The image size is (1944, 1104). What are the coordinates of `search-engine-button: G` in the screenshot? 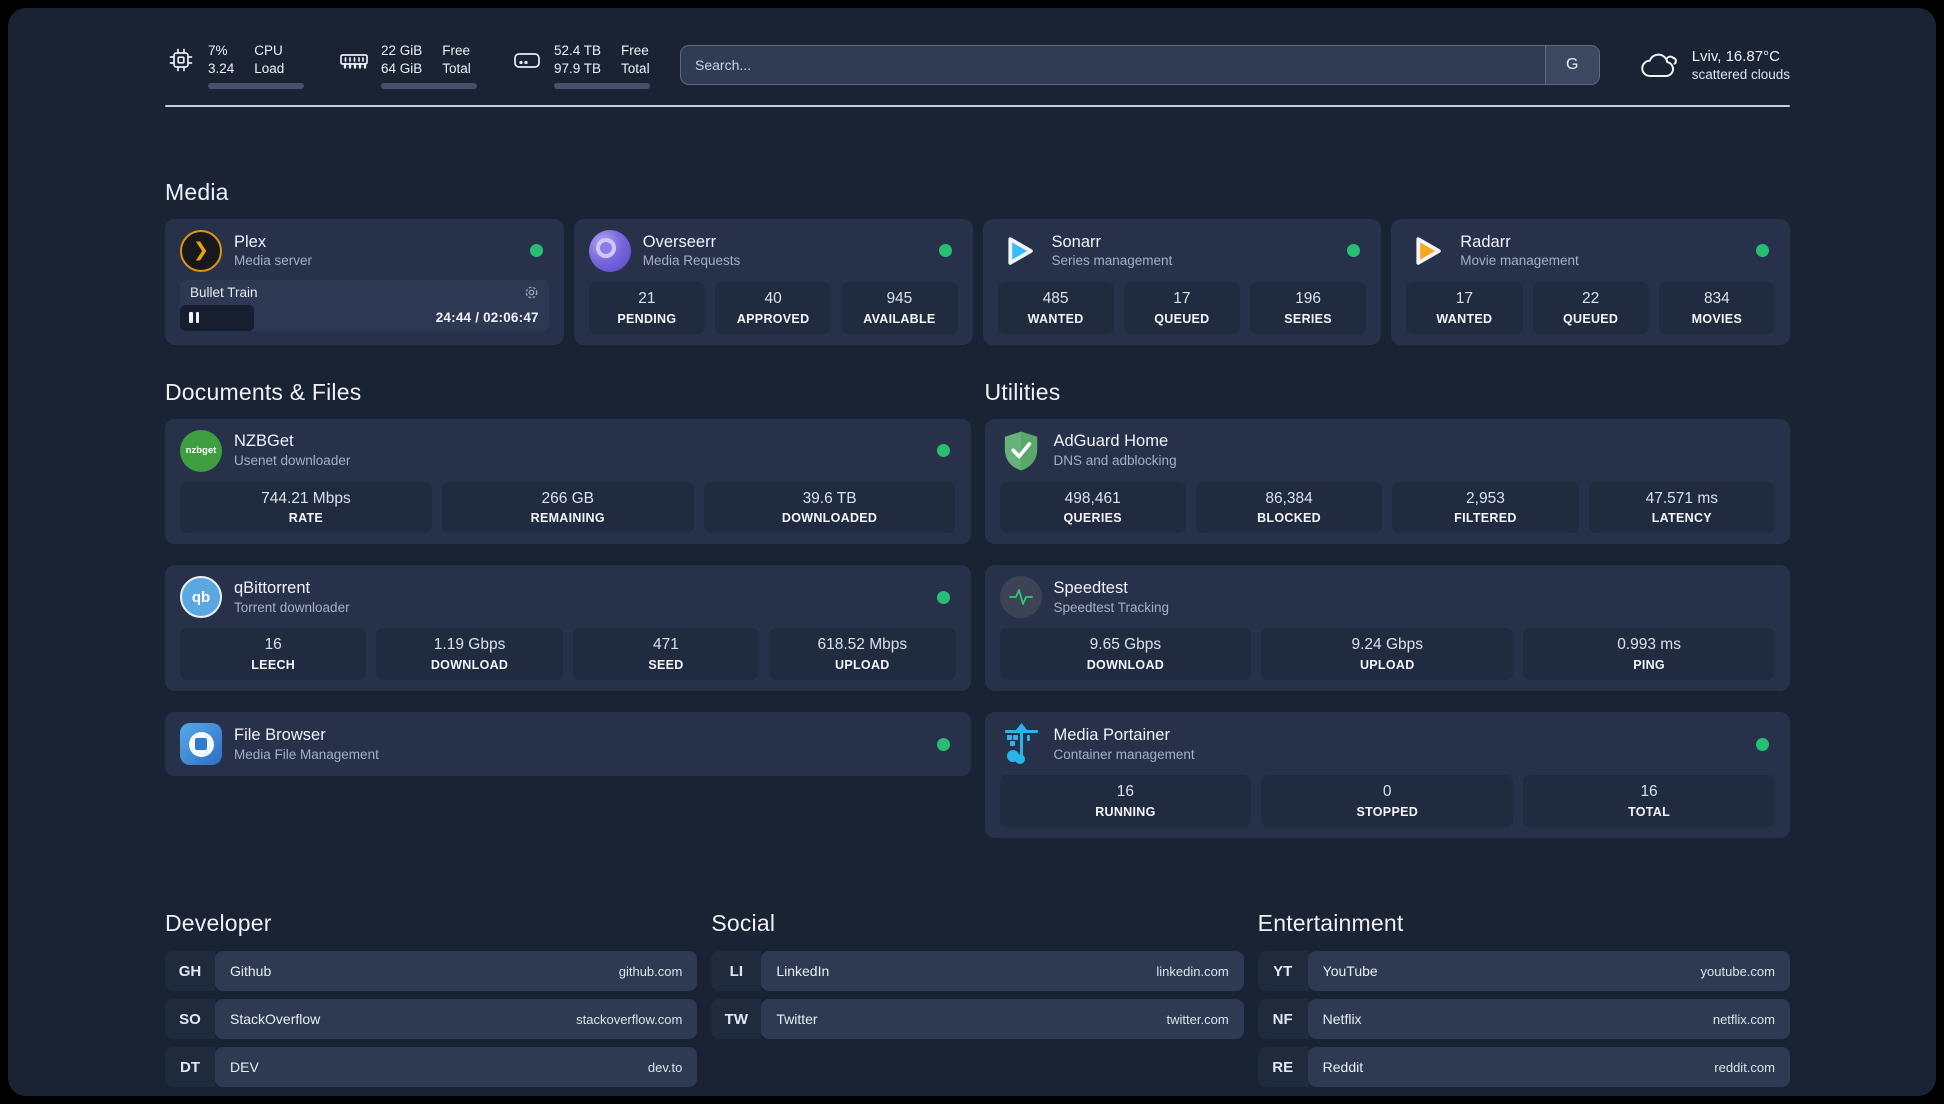 It's located at (1571, 65).